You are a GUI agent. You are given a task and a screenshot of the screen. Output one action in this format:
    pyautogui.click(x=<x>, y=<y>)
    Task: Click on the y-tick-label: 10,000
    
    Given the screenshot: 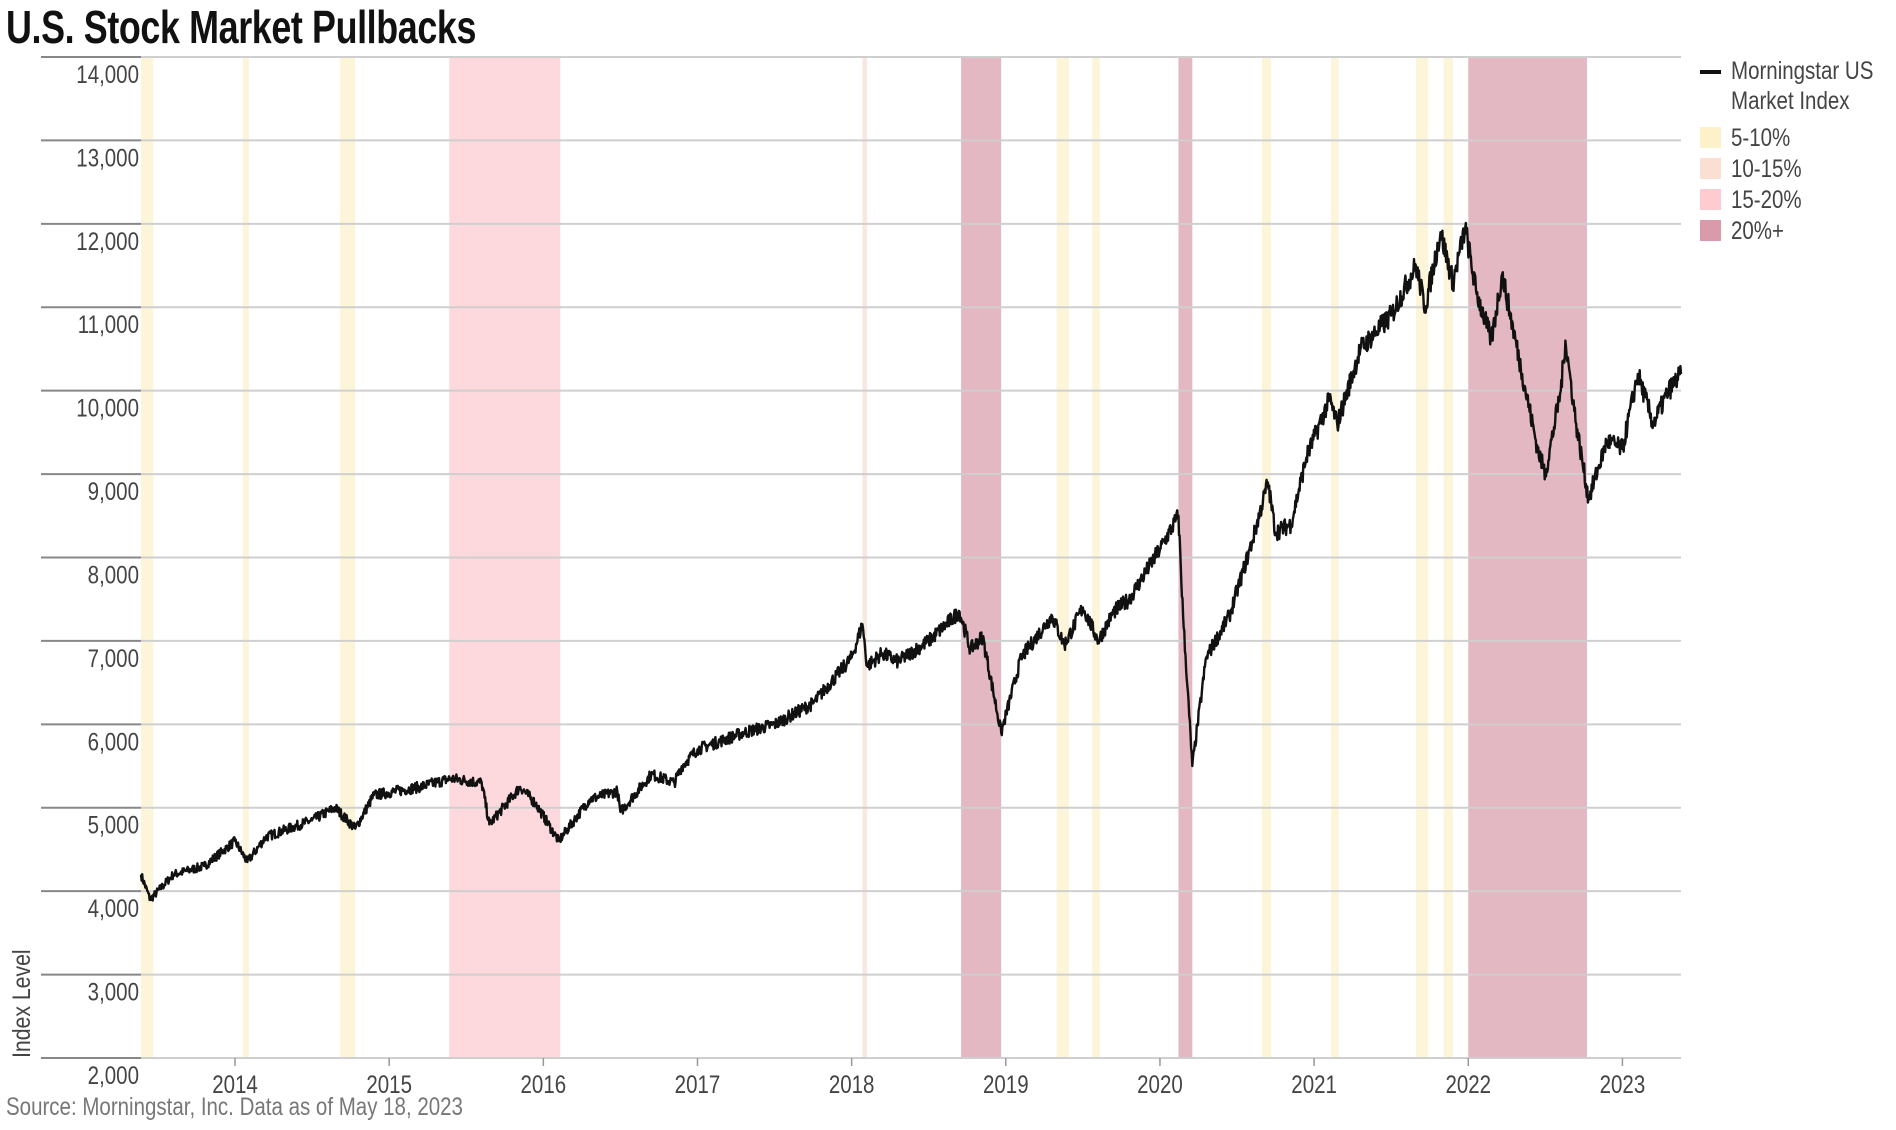 What is the action you would take?
    pyautogui.click(x=107, y=408)
    